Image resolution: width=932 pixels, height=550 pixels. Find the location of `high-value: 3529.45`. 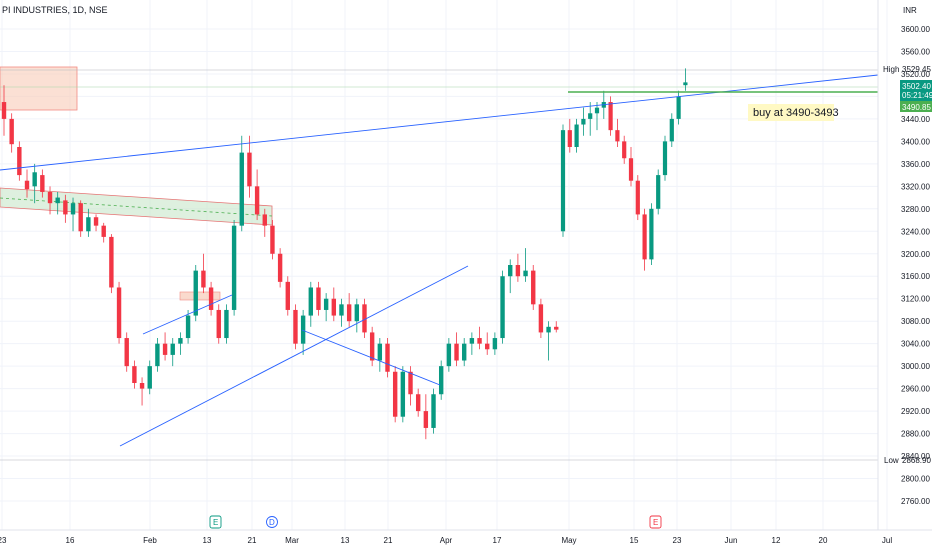

high-value: 3529.45 is located at coordinates (916, 69).